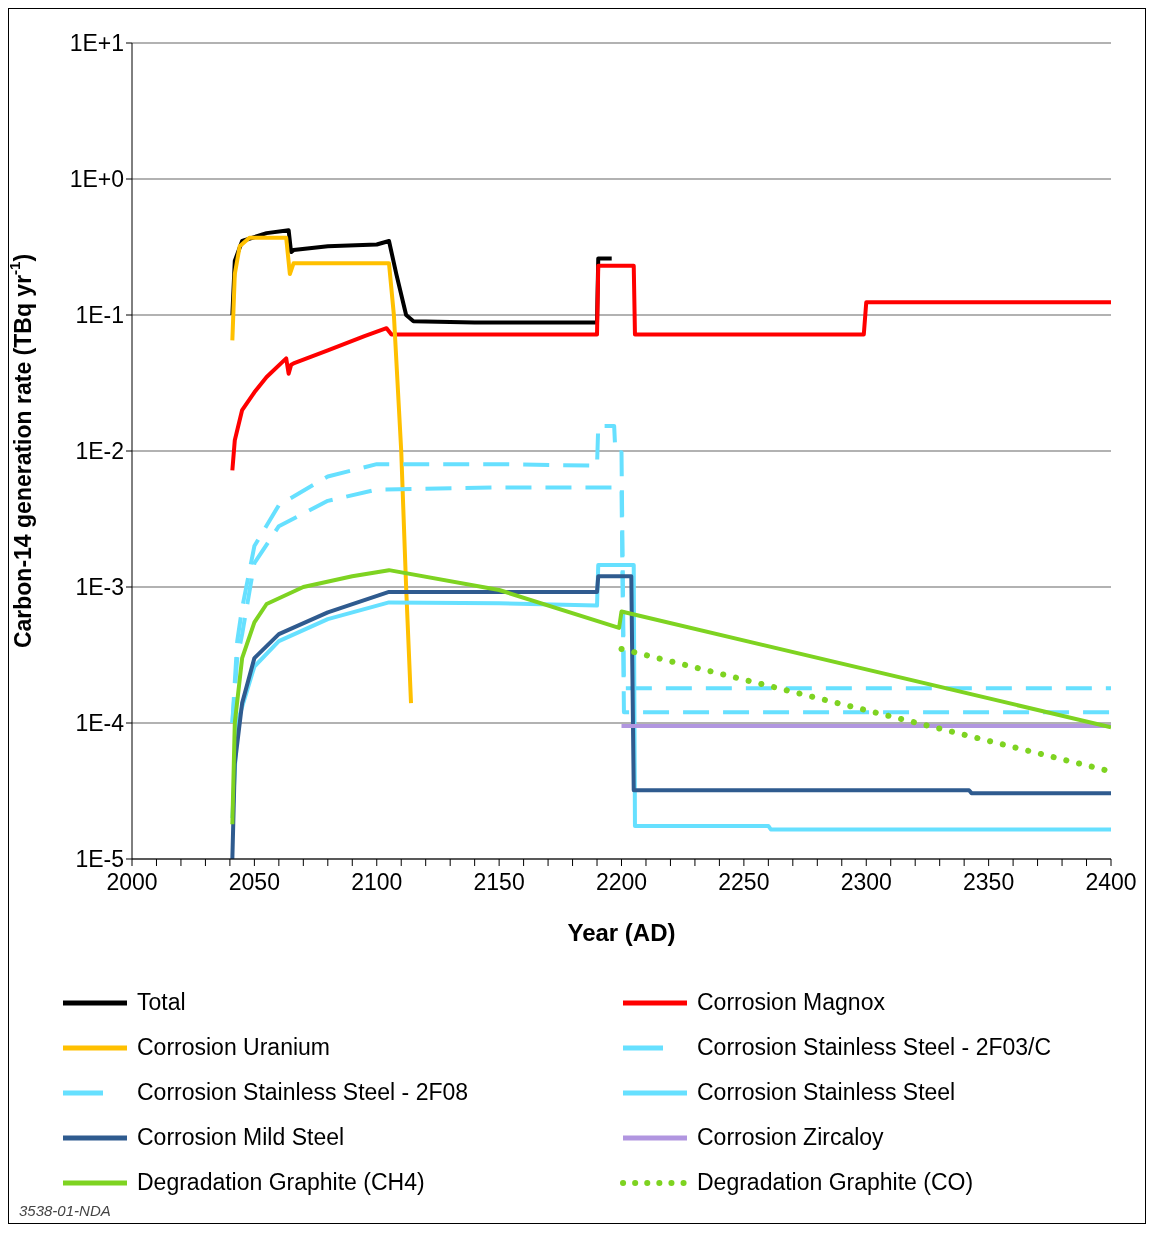  Describe the element at coordinates (1111, 882) in the screenshot. I see `x-tick-label: 2400` at that location.